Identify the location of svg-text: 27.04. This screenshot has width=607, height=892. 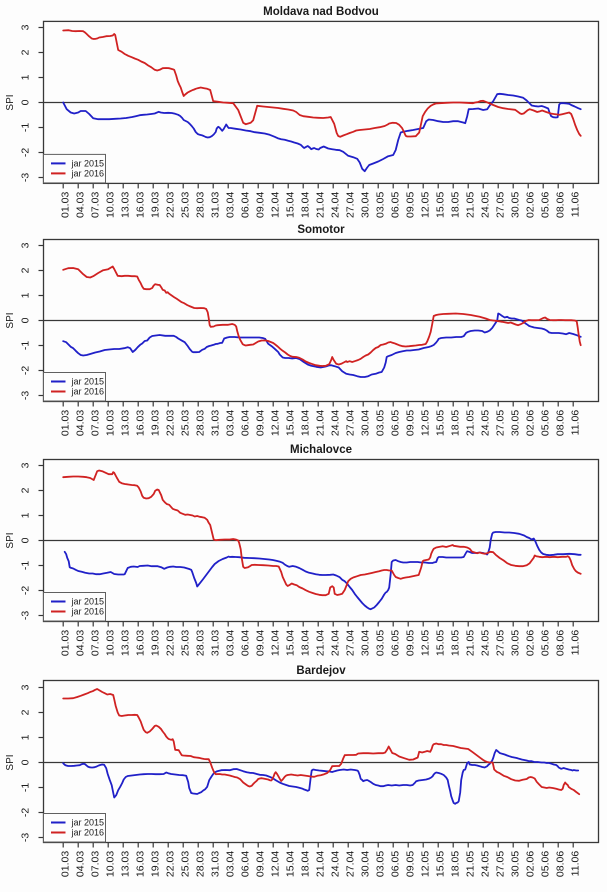
(351, 423).